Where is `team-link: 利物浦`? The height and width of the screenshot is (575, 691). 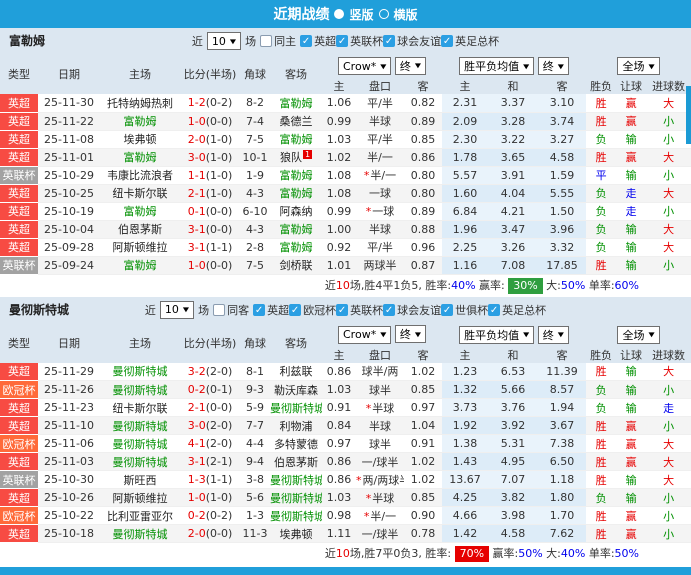
team-link: 利物浦 is located at coordinates (296, 426).